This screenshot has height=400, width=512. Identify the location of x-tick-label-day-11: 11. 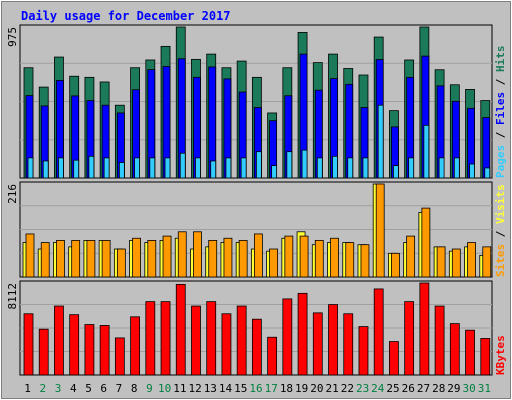
(179, 388).